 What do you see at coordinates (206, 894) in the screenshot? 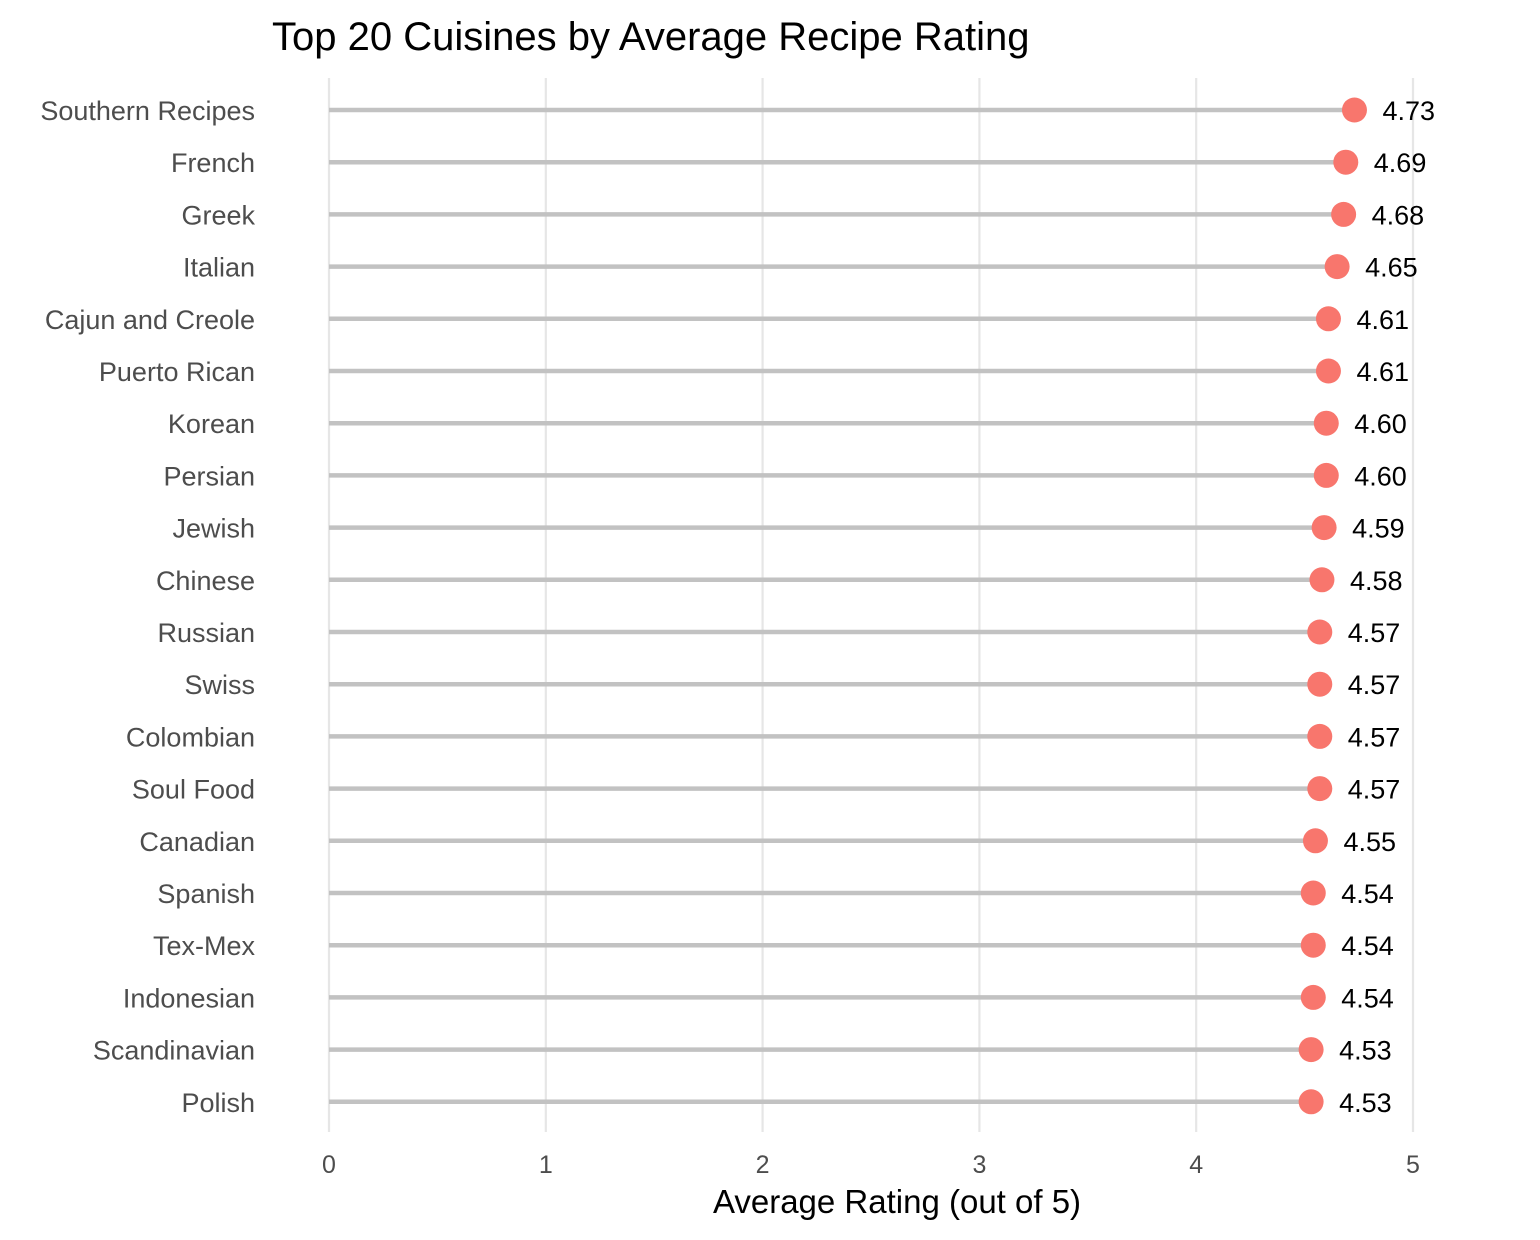
I see `y-tick-label: Spanish` at bounding box center [206, 894].